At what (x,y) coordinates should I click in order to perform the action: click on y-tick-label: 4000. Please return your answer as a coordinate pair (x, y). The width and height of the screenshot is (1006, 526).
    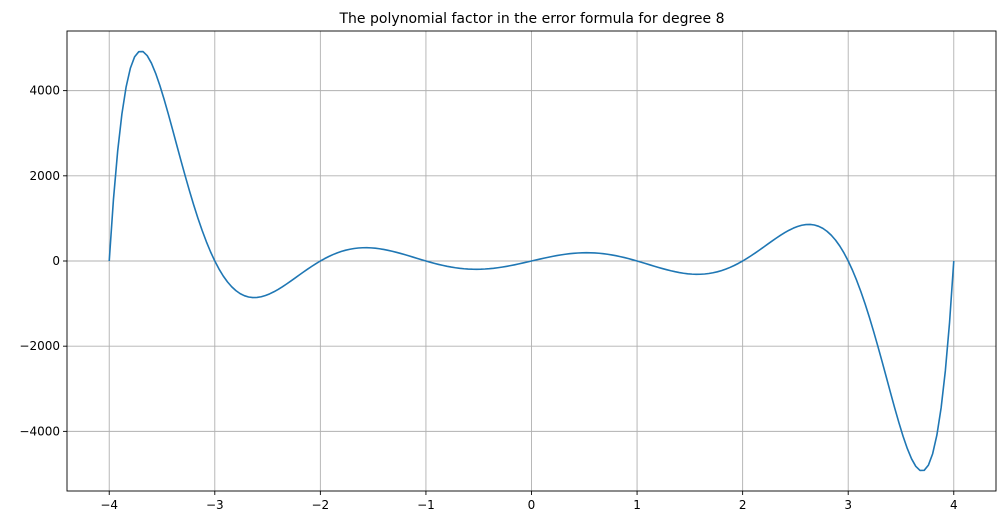
    Looking at the image, I should click on (44, 91).